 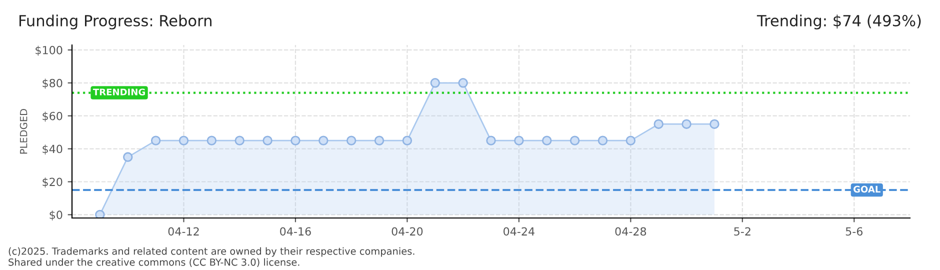 What do you see at coordinates (56, 215) in the screenshot?
I see `y-tick-label: $0` at bounding box center [56, 215].